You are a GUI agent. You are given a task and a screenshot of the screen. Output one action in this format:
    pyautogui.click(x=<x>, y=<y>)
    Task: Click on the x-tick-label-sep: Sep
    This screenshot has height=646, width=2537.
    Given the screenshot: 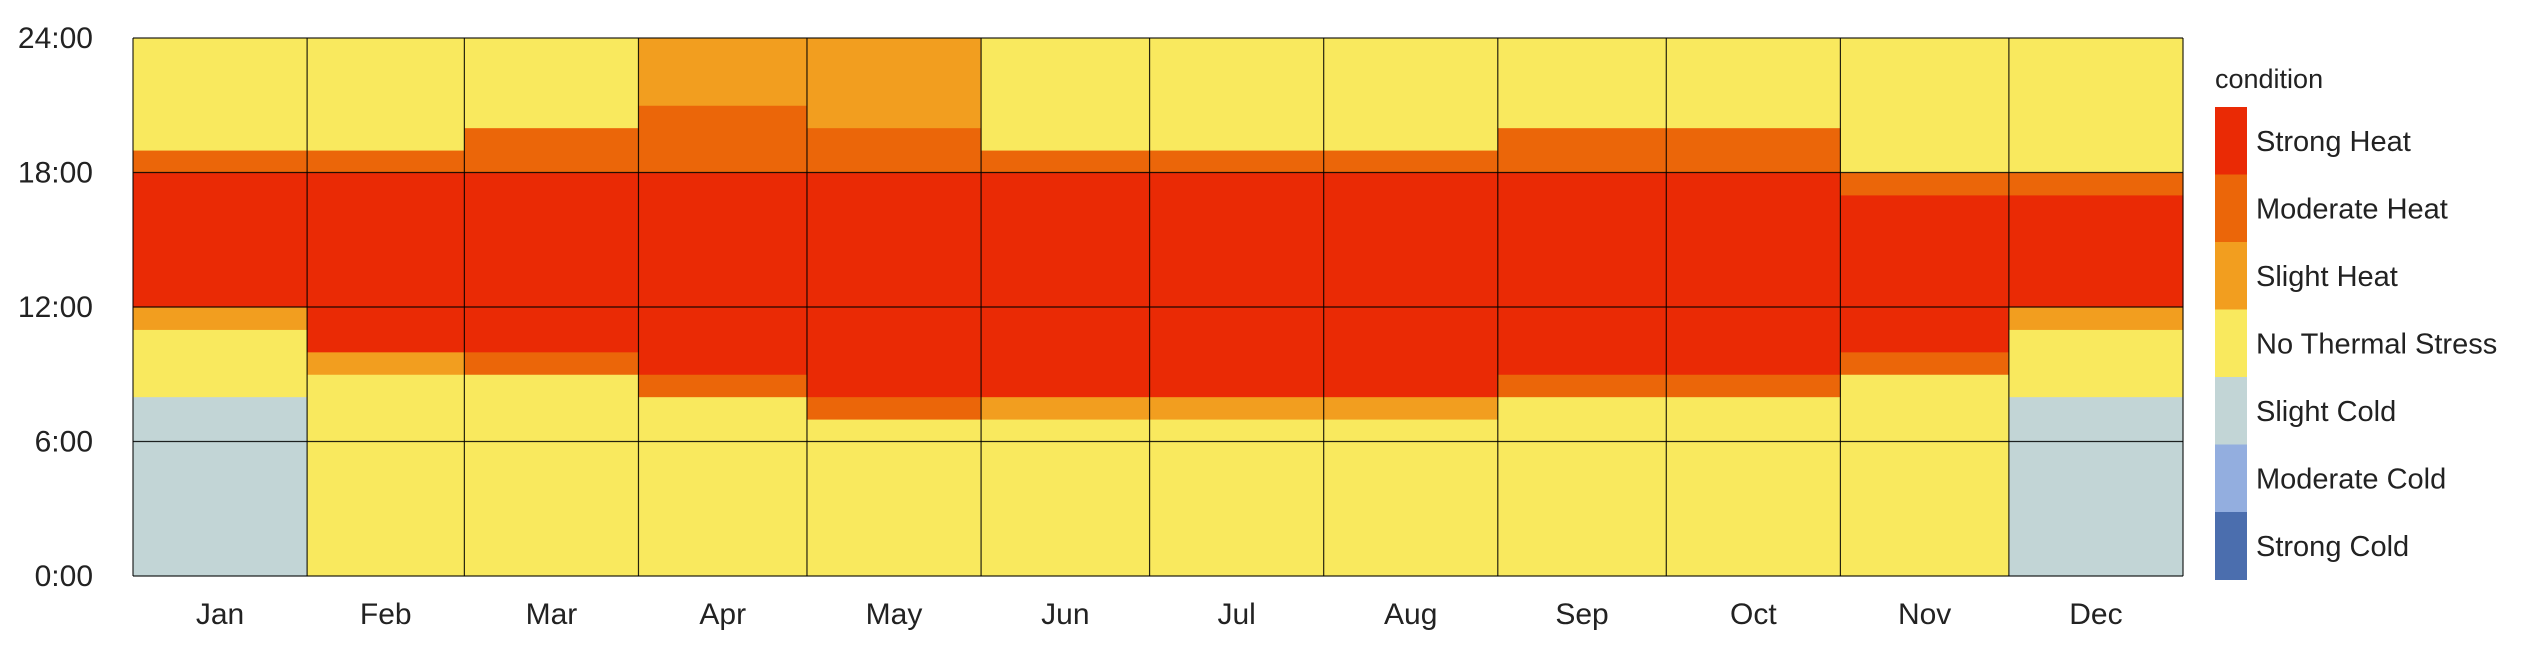 What is the action you would take?
    pyautogui.click(x=1581, y=614)
    